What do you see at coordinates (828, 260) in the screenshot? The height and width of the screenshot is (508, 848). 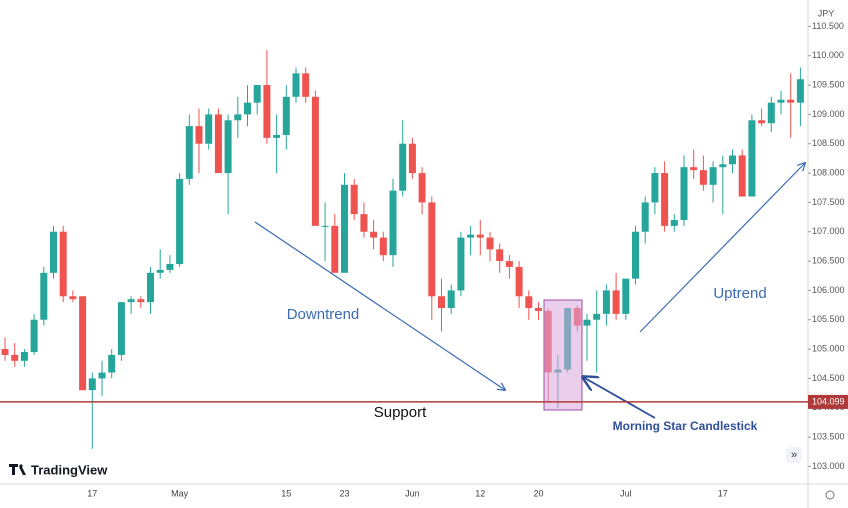 I see `y-tick-label: 106.500` at bounding box center [828, 260].